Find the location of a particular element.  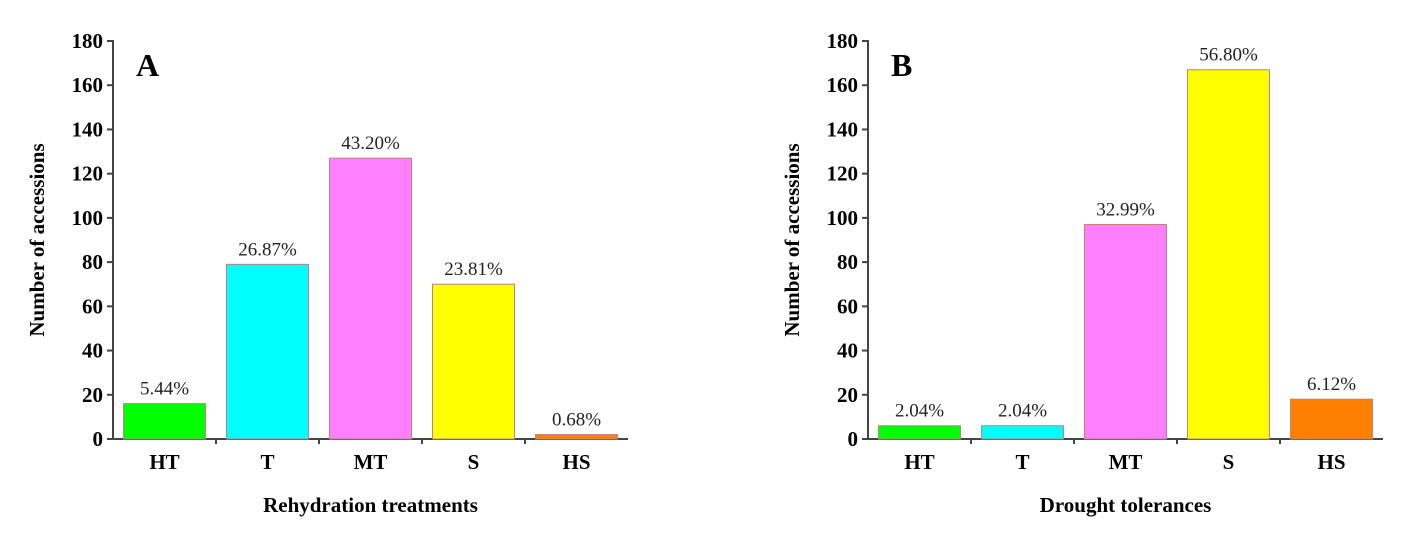

data-label: 0.68% is located at coordinates (576, 420).